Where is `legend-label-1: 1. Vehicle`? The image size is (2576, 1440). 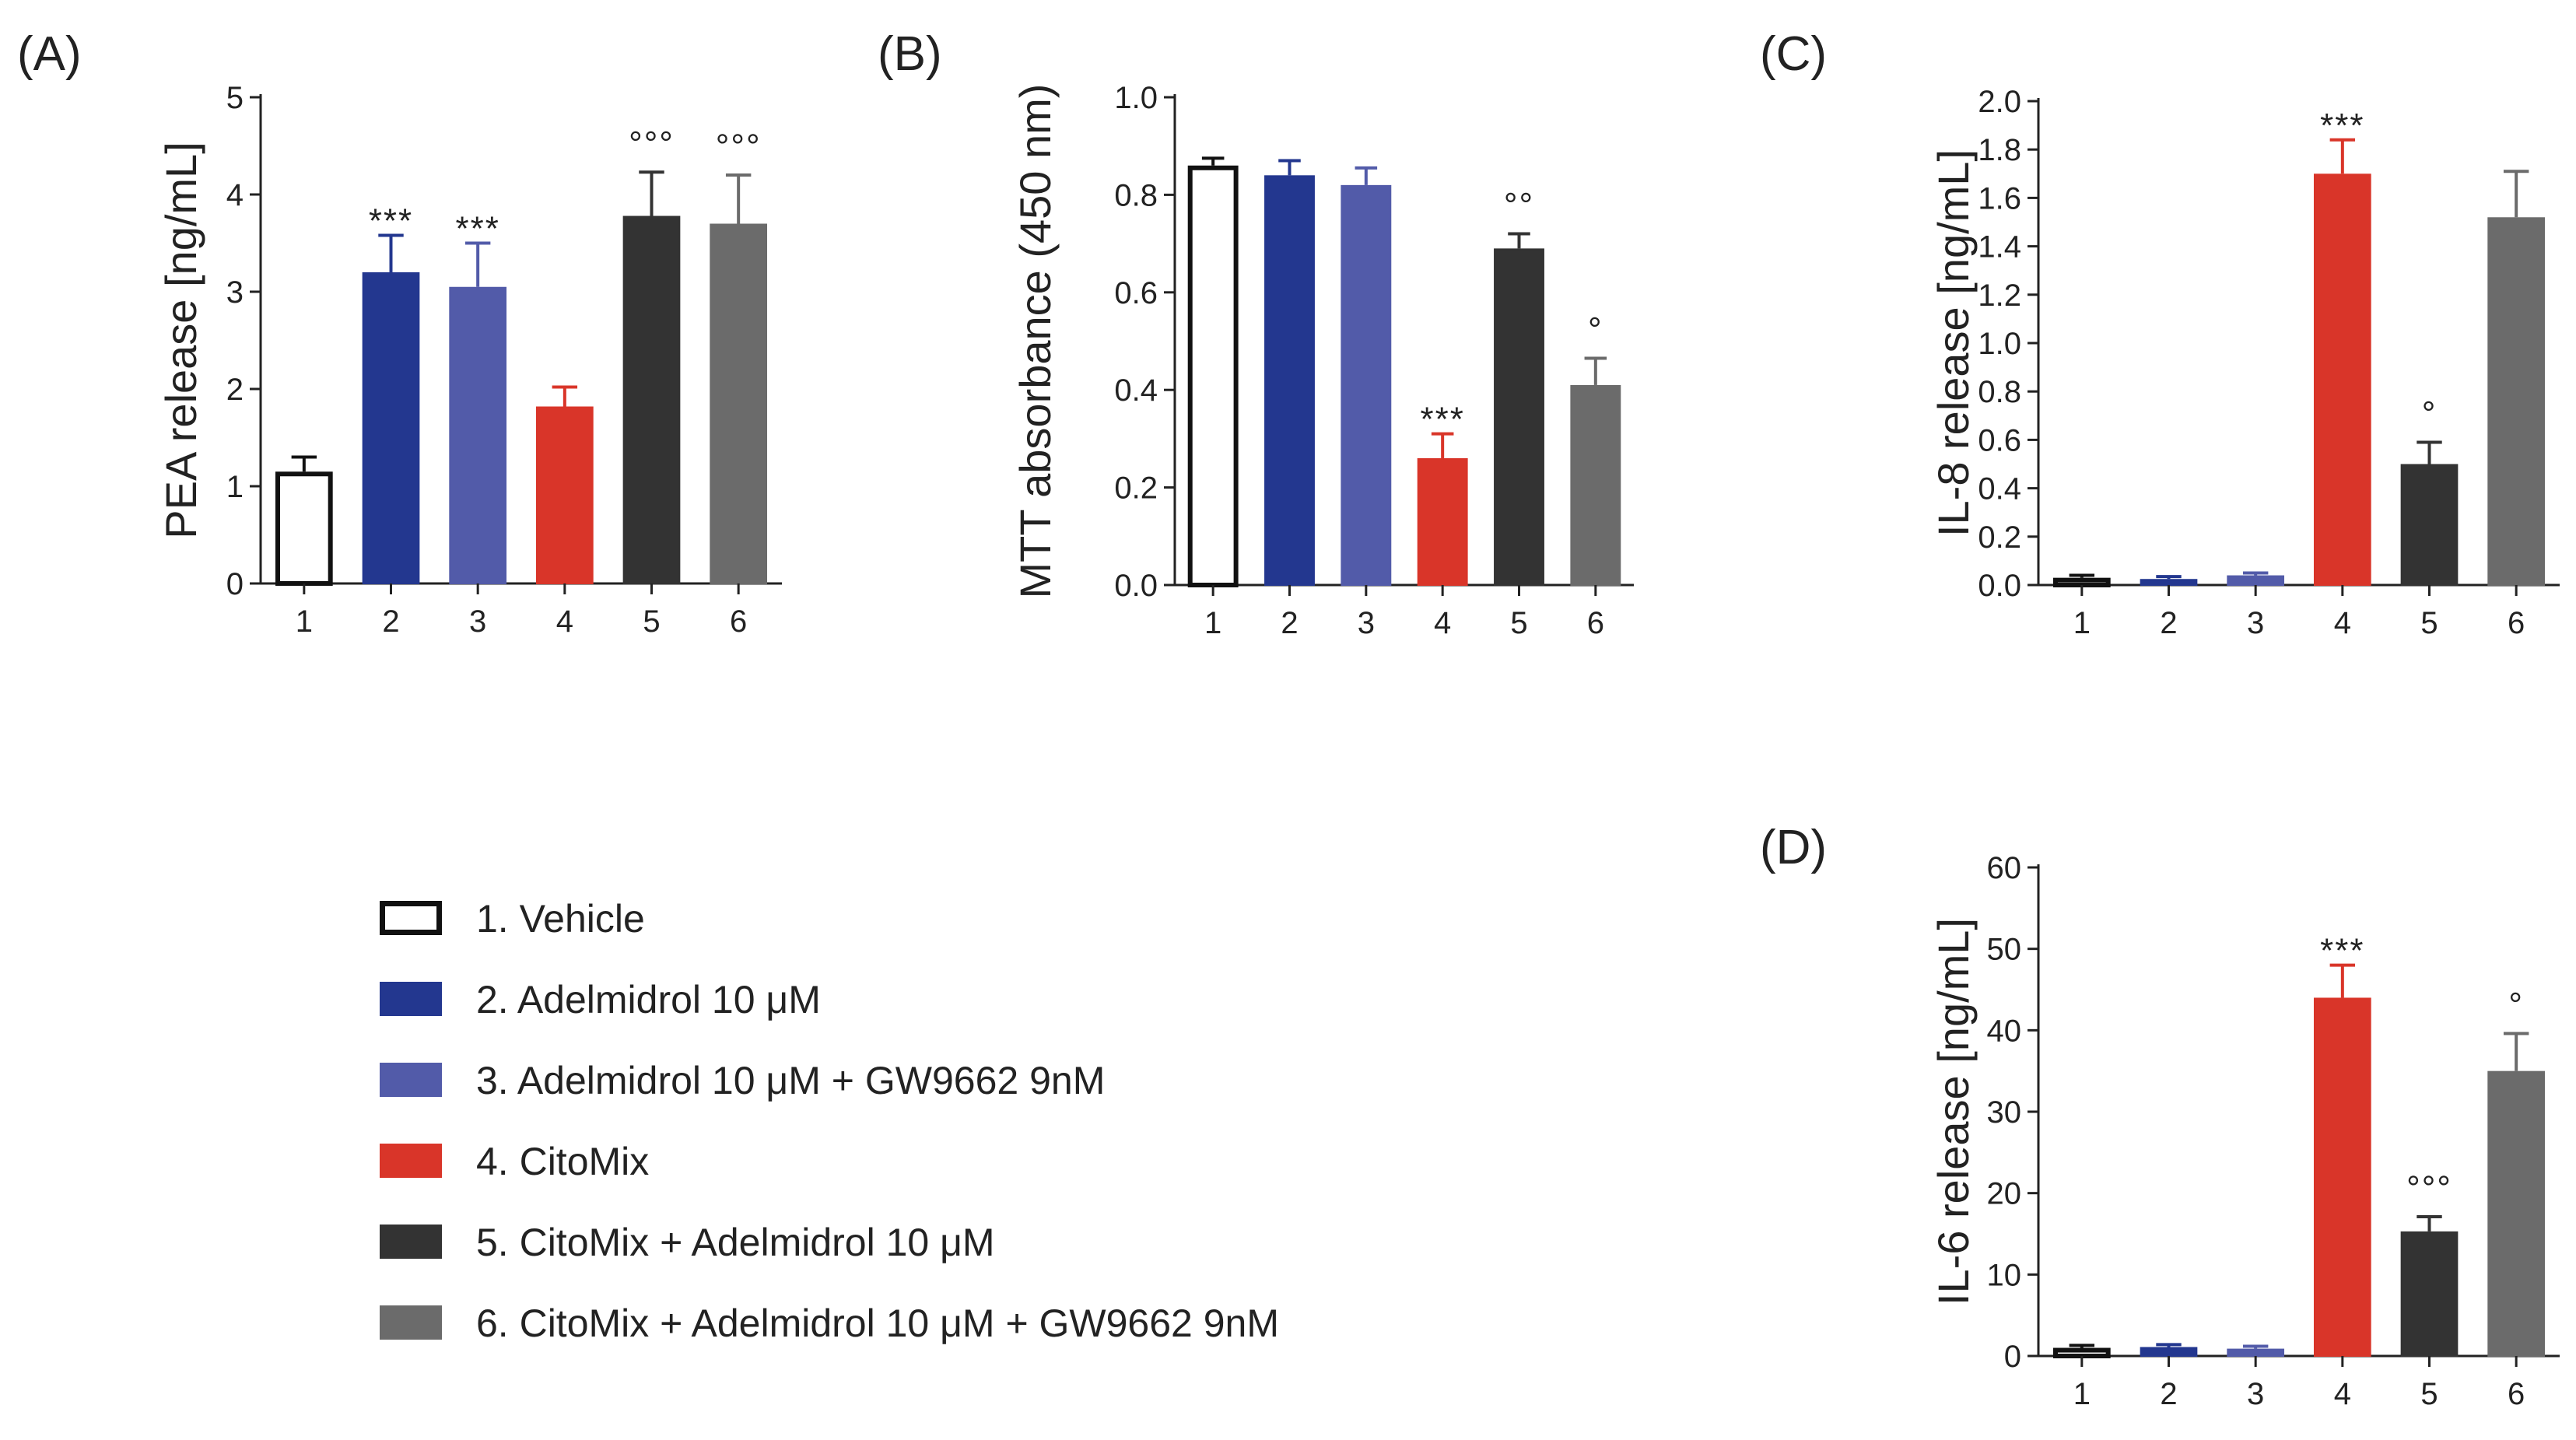 legend-label-1: 1. Vehicle is located at coordinates (560, 919).